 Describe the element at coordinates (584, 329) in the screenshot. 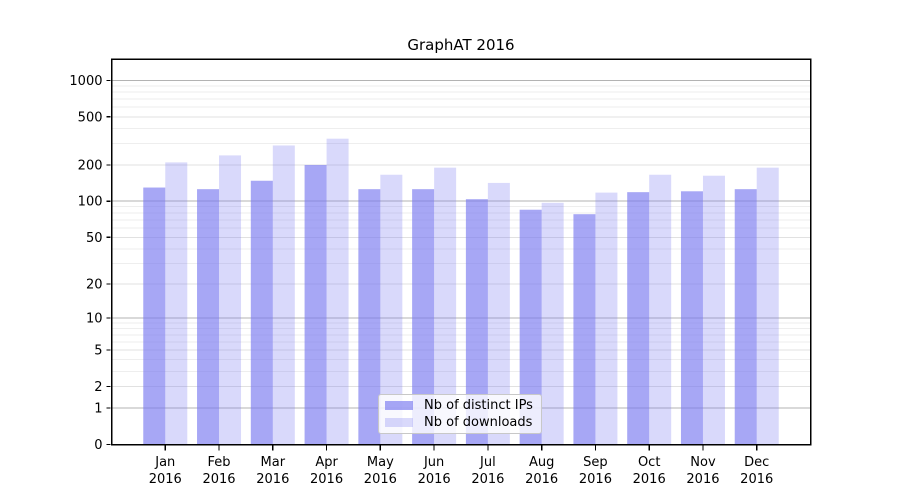

I see `bar-distinct-ips-sep` at that location.